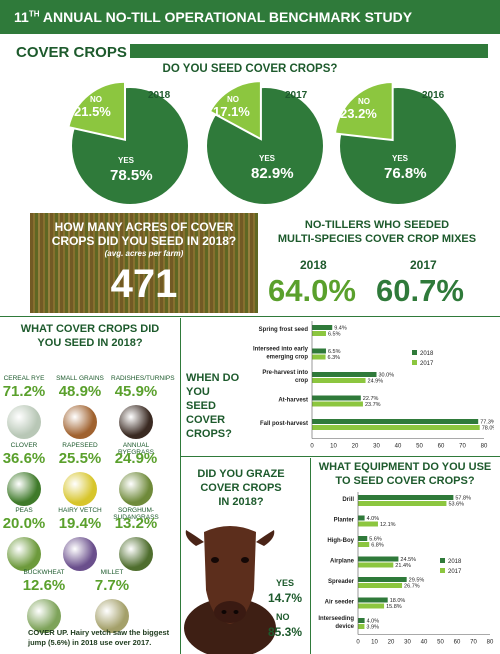 The image size is (500, 654). I want to click on crop-value: 25.5%, so click(80, 458).